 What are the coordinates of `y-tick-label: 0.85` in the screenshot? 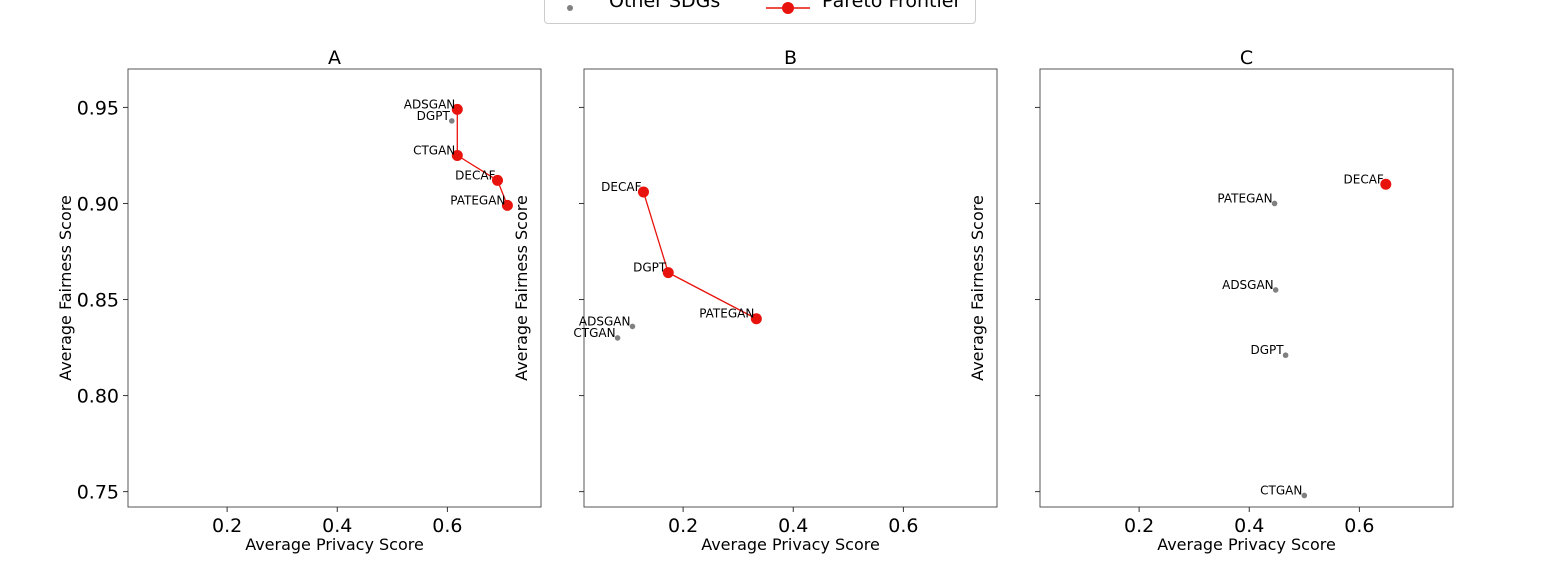 It's located at (98, 301).